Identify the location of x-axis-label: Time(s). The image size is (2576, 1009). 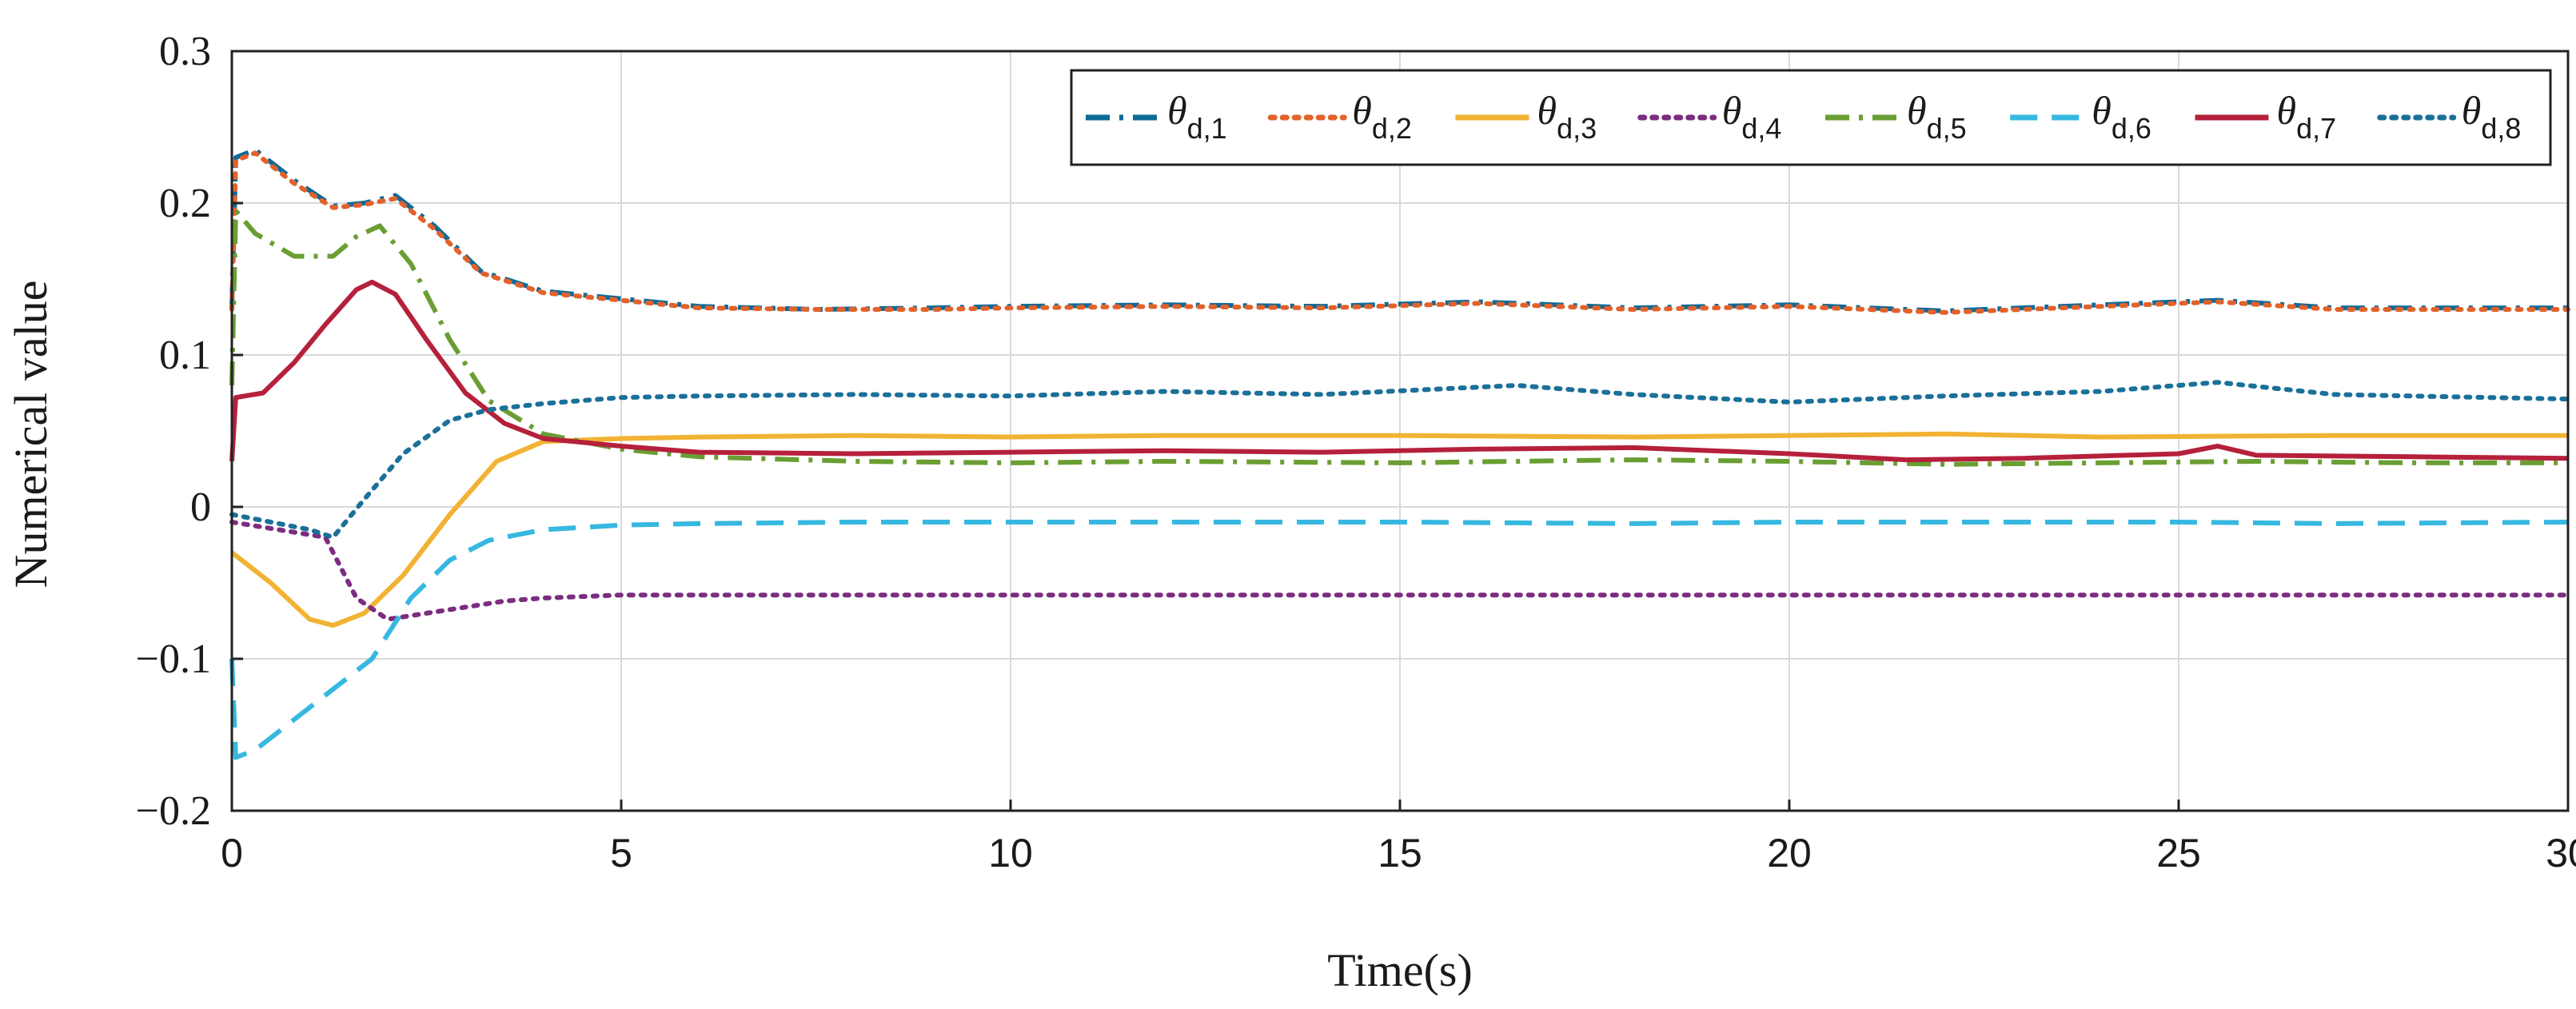
(1400, 970).